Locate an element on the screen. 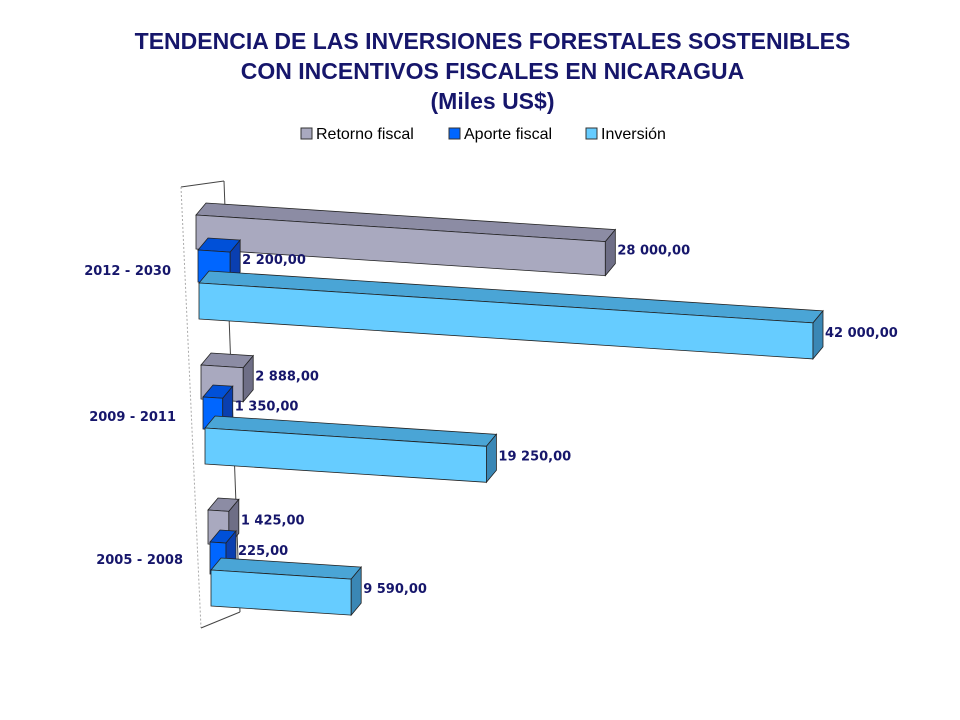 Image resolution: width=960 pixels, height=720 pixels. data-label-retorno-fiscal-2005-2008: 1 425,00 is located at coordinates (273, 520).